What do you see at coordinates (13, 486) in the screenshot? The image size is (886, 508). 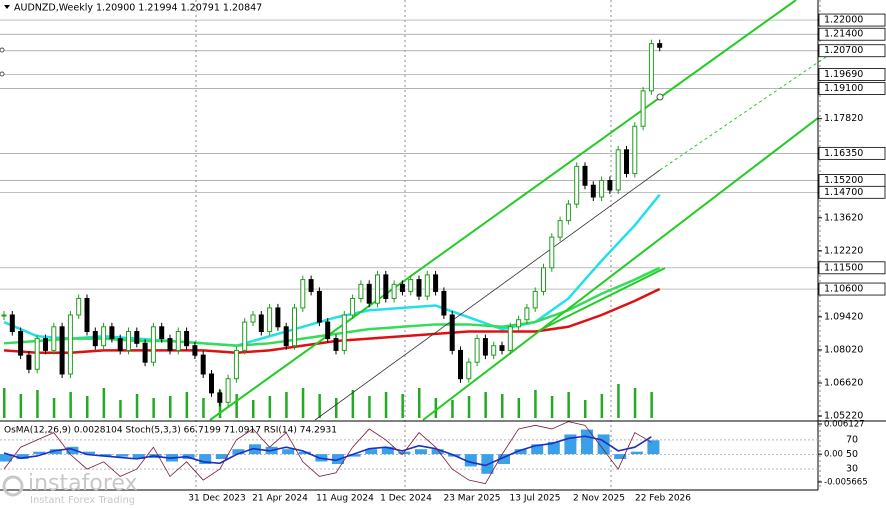 I see `watermark-logo` at bounding box center [13, 486].